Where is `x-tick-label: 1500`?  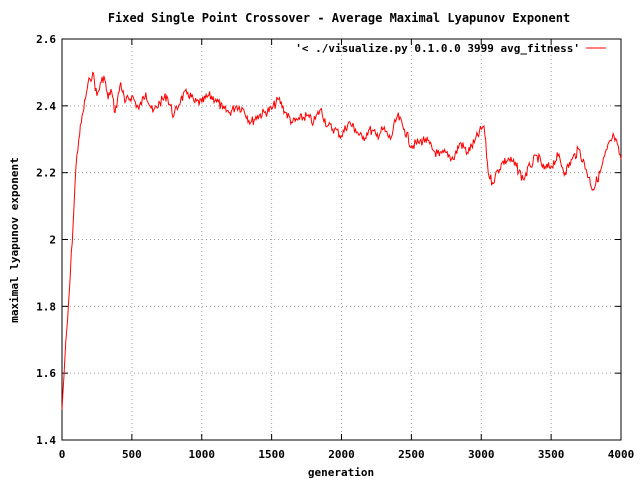 x-tick-label: 1500 is located at coordinates (271, 454).